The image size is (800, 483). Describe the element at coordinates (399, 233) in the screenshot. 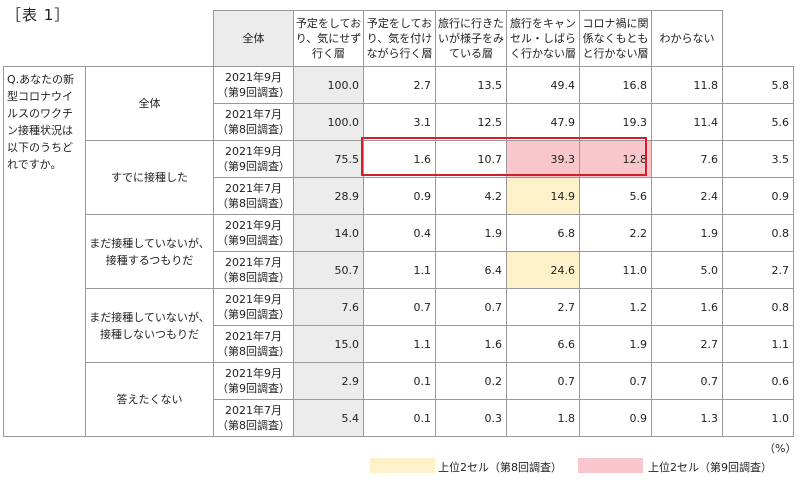

I see `value-cell: 0.4` at that location.